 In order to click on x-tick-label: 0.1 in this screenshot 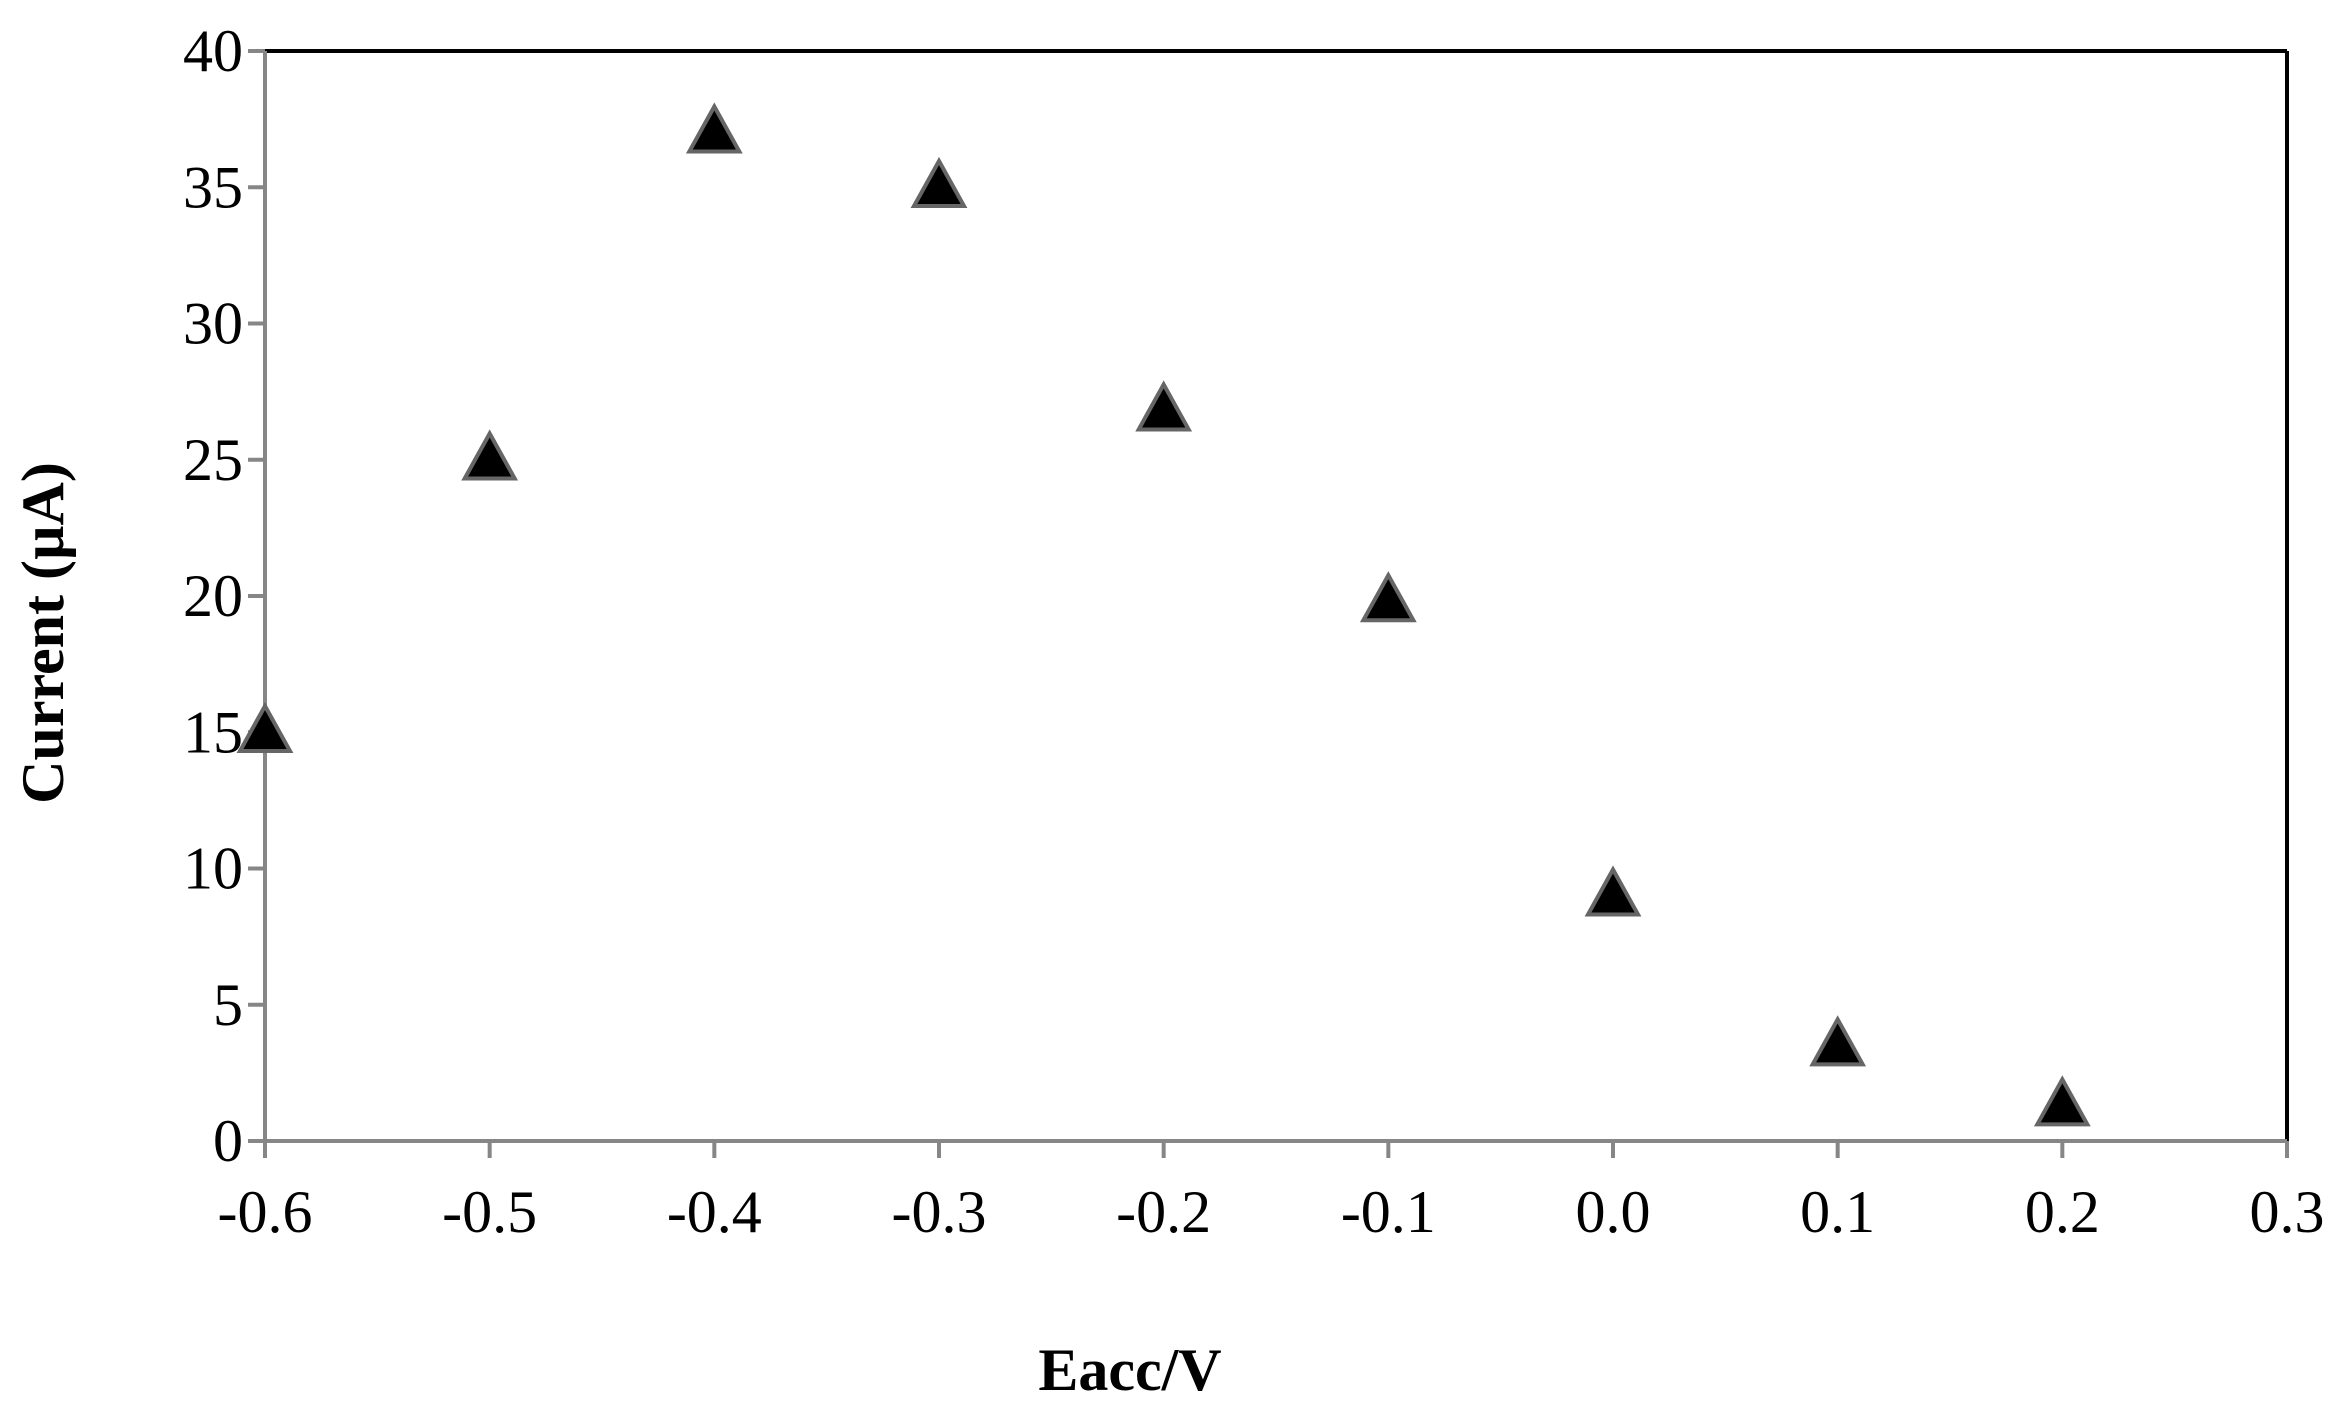, I will do `click(1837, 1212)`.